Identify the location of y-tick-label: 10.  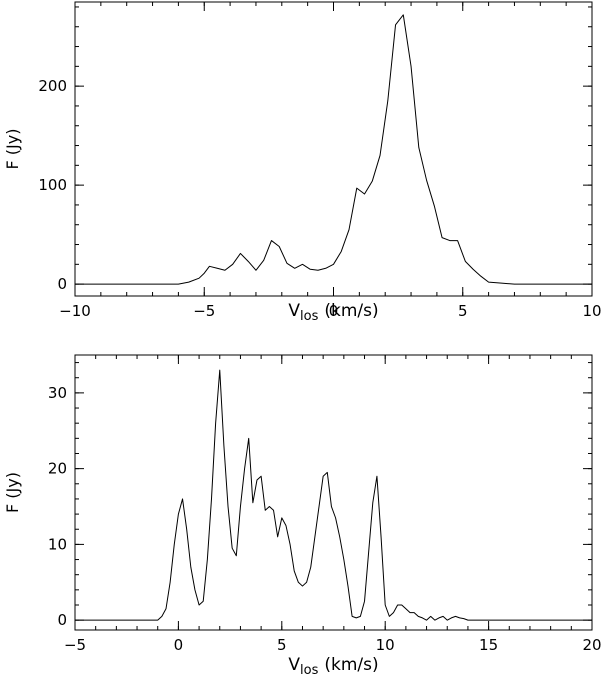
(57, 544).